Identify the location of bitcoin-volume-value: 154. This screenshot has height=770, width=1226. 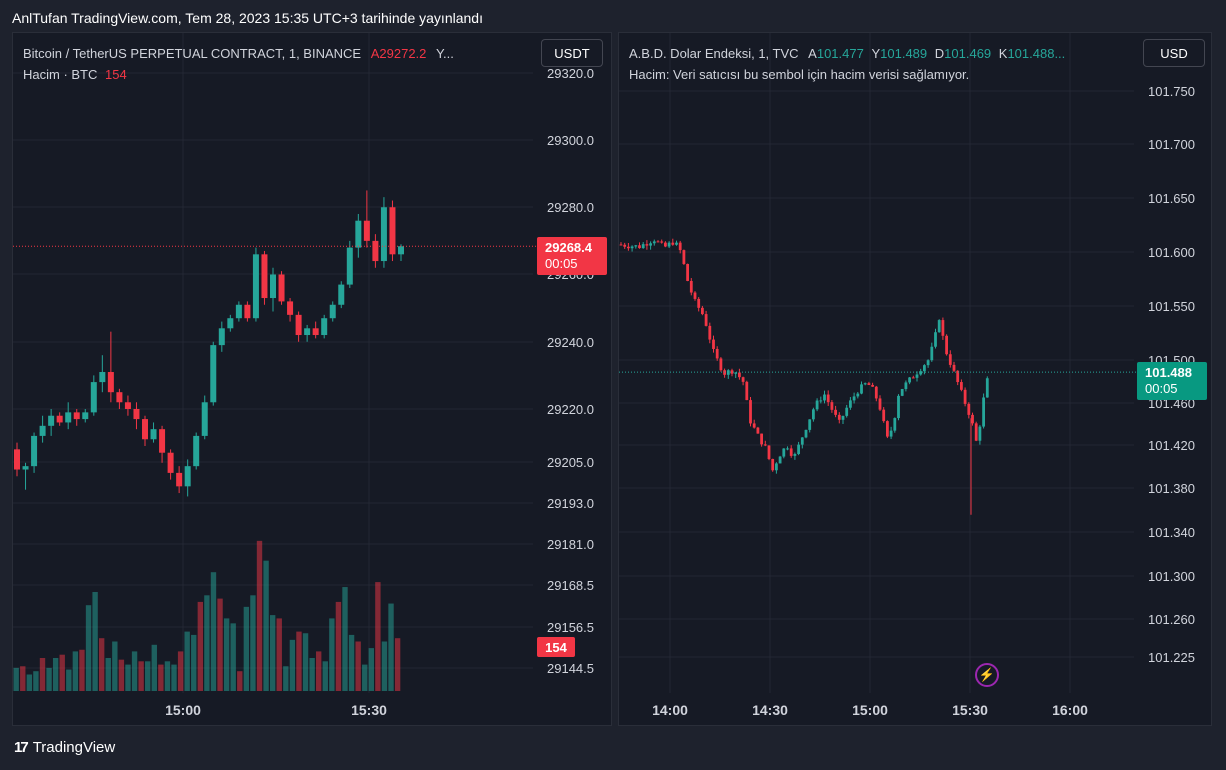
(116, 74).